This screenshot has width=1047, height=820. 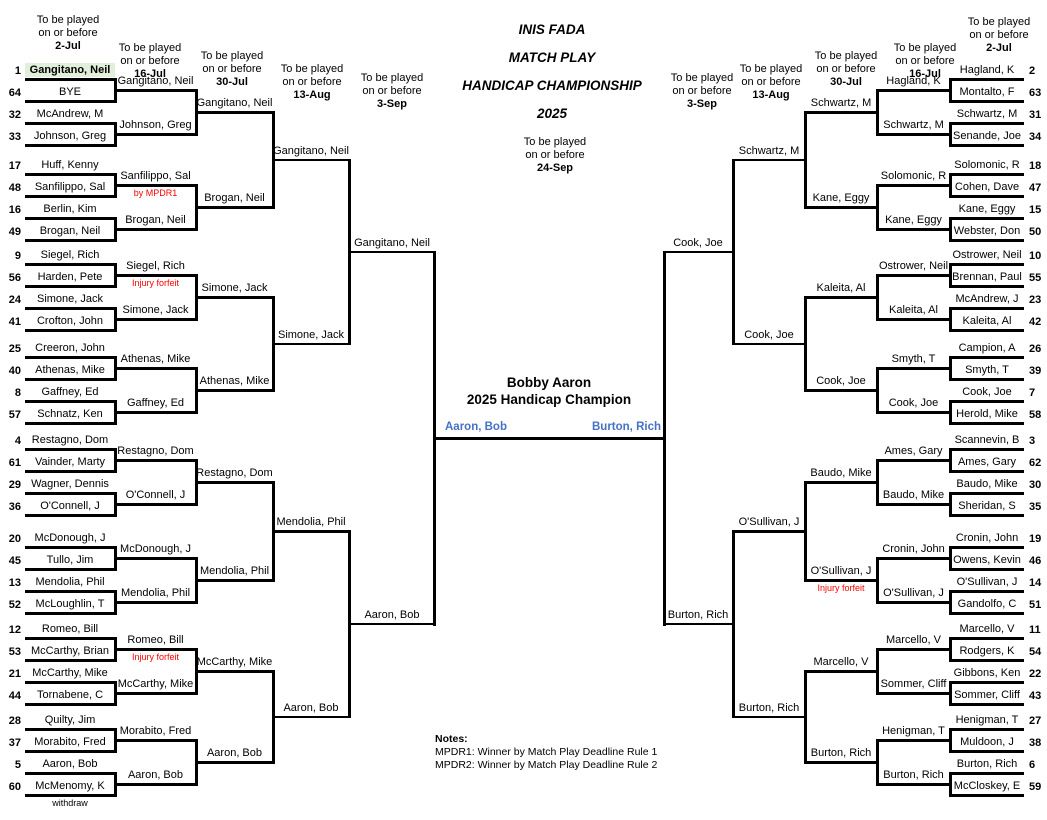 What do you see at coordinates (155, 359) in the screenshot?
I see `winner-name: Athenas, Mike` at bounding box center [155, 359].